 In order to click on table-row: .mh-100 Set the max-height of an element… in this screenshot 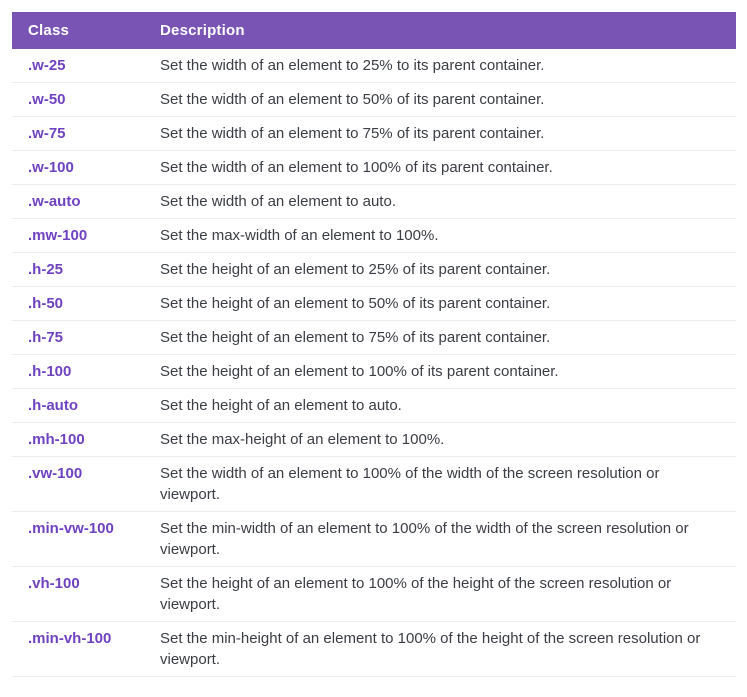, I will do `click(374, 439)`.